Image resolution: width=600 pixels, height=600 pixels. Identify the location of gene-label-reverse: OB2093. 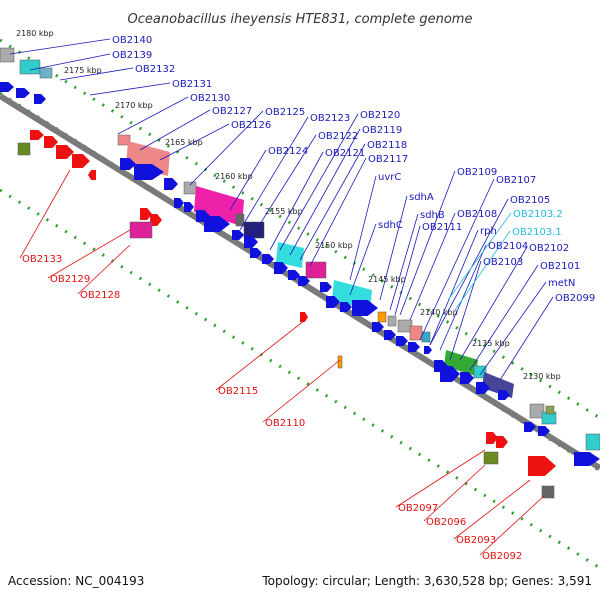
(476, 540).